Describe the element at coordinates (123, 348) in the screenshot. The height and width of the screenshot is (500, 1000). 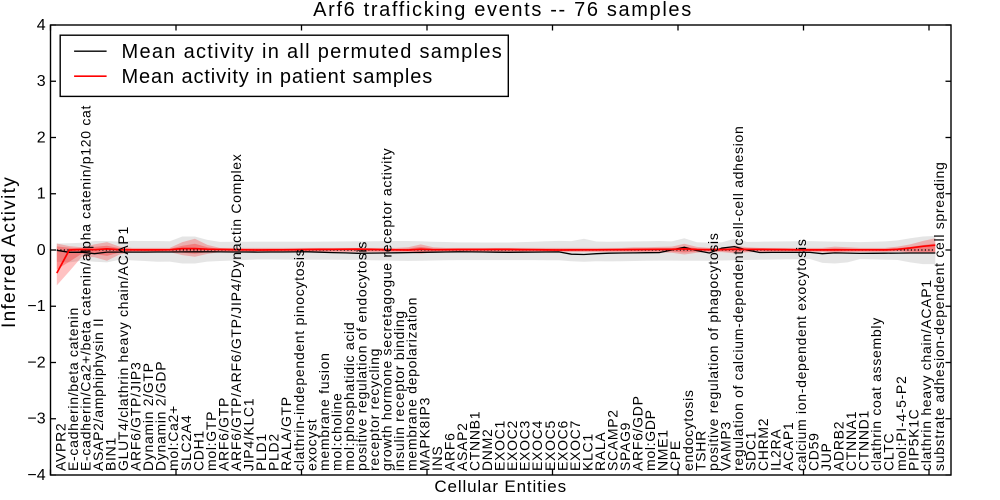
I see `svg-text:GLUT4/clathrin heavy chain/ACA: GLUT4/clathrin heavy chain/ACAP1` at that location.